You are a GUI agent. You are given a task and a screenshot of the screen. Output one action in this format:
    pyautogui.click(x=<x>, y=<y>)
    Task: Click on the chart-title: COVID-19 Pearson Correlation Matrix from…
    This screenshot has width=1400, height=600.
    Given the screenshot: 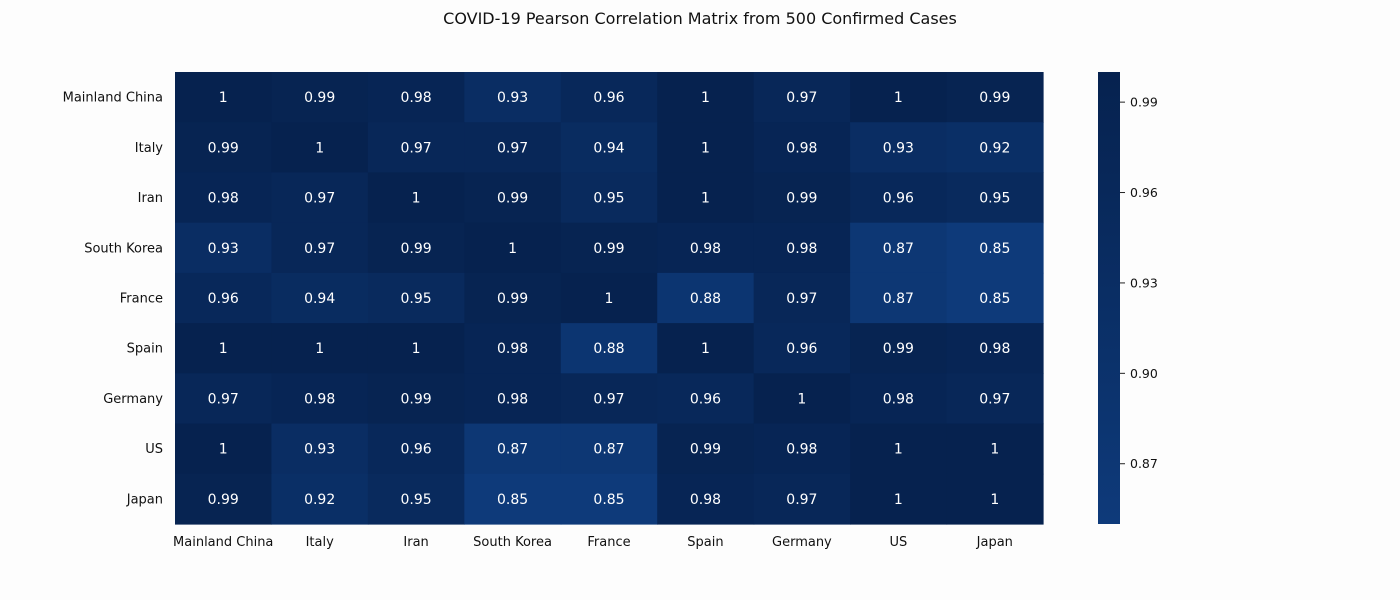 What is the action you would take?
    pyautogui.click(x=700, y=18)
    